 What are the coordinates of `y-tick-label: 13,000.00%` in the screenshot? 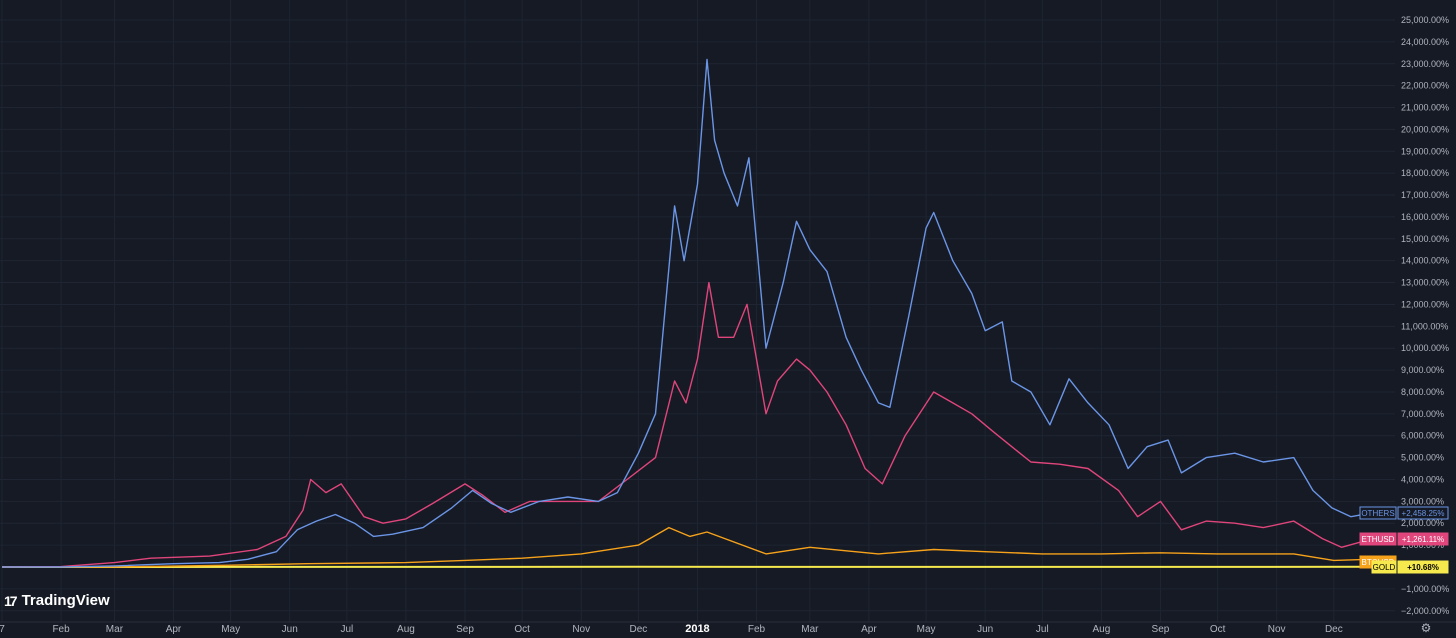 It's located at (1425, 283).